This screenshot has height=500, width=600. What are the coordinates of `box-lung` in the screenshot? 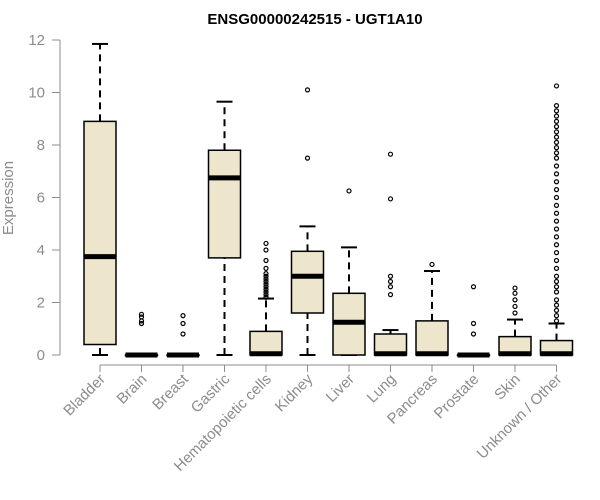 It's located at (390, 254).